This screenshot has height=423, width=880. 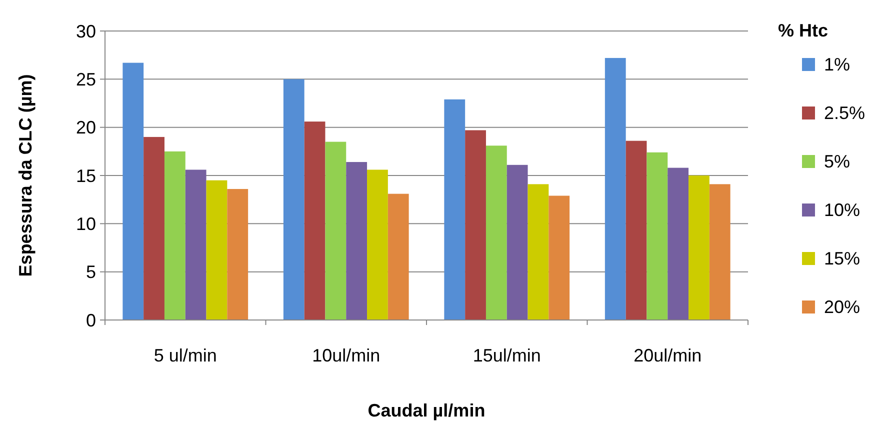 What do you see at coordinates (842, 210) in the screenshot?
I see `legend-label: 10%` at bounding box center [842, 210].